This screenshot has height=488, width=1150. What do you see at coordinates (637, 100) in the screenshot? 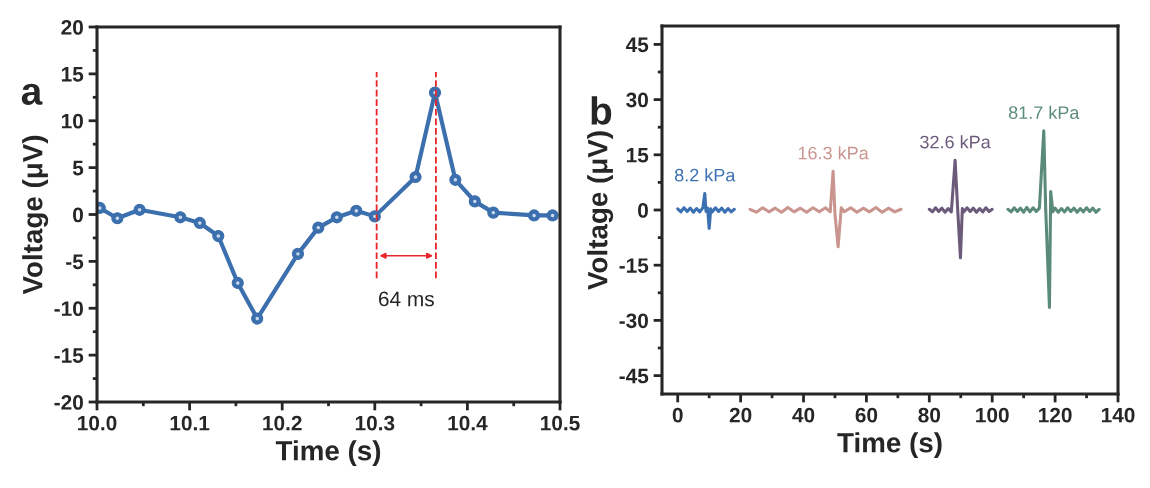
I see `y-tick-label: 30` at bounding box center [637, 100].